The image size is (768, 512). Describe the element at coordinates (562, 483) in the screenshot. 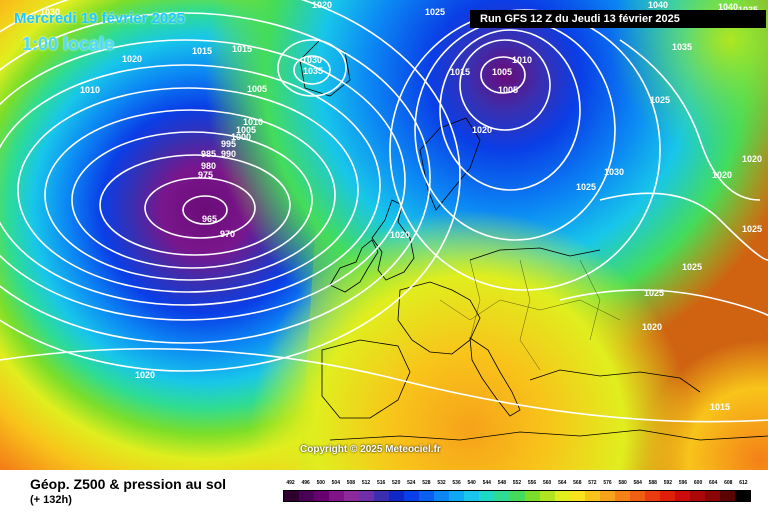

I see `scale-label: 564` at that location.